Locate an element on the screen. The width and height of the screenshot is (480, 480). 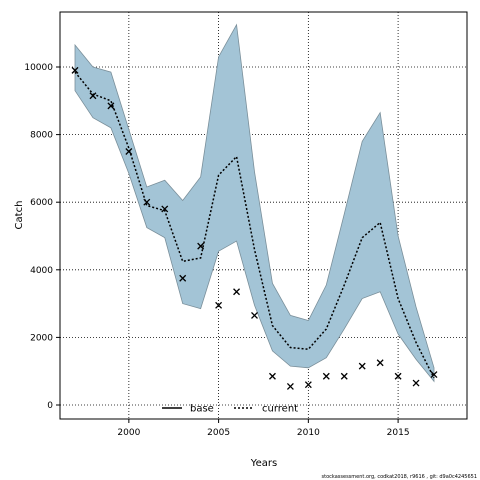
y-tick-label: 10000 is located at coordinates (38, 68).